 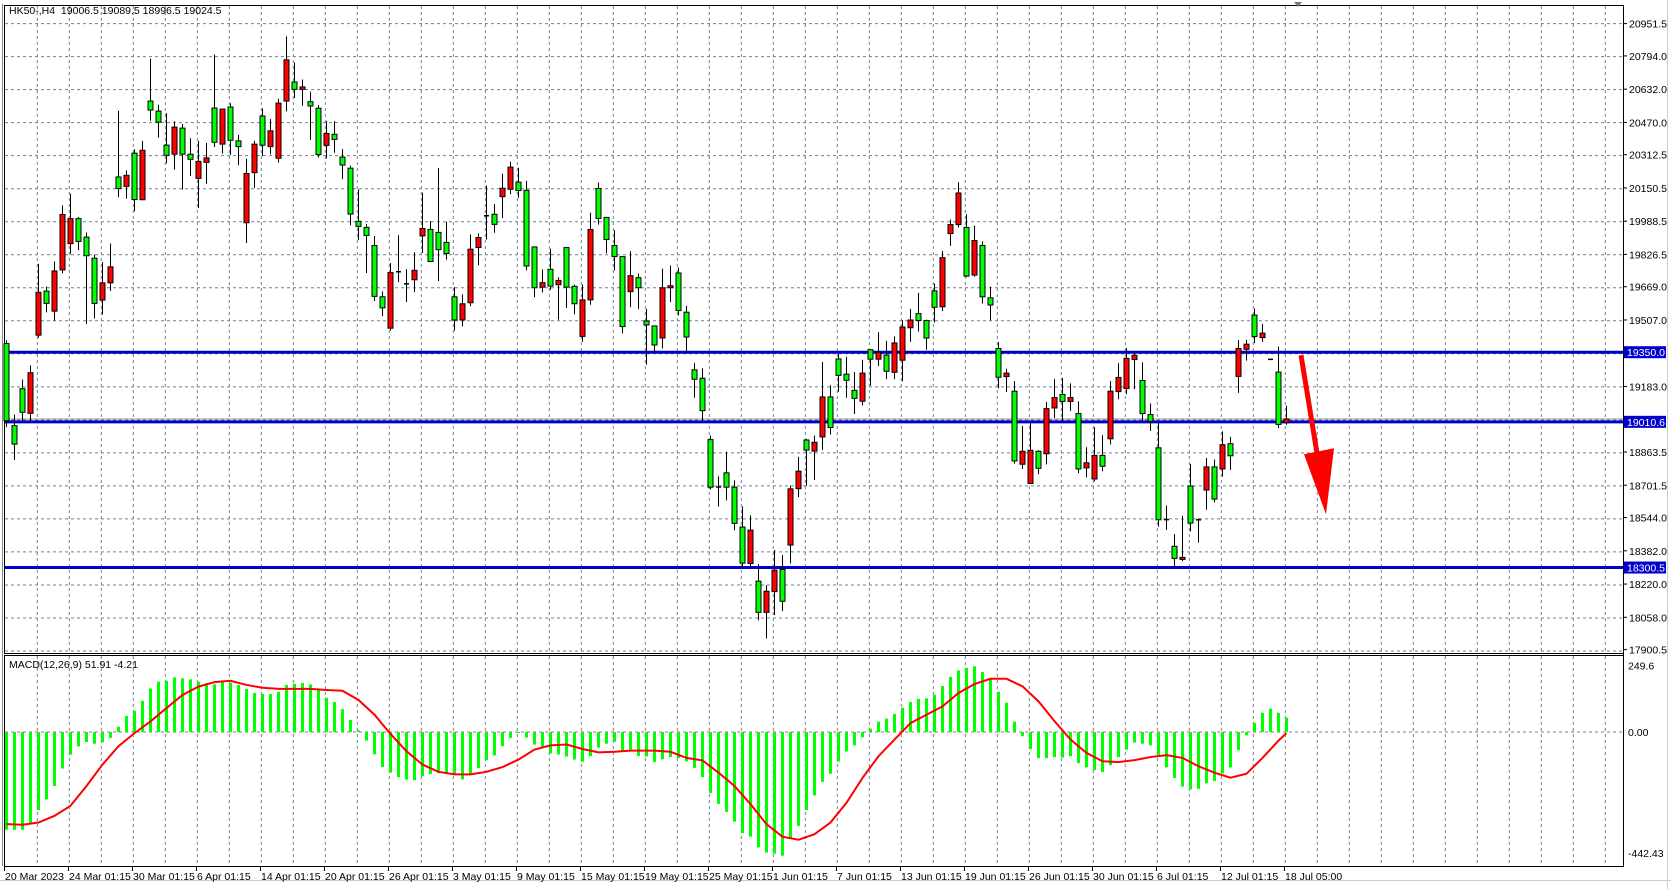 I want to click on time-tick-label: 6 Jul 01:15, so click(x=1183, y=877).